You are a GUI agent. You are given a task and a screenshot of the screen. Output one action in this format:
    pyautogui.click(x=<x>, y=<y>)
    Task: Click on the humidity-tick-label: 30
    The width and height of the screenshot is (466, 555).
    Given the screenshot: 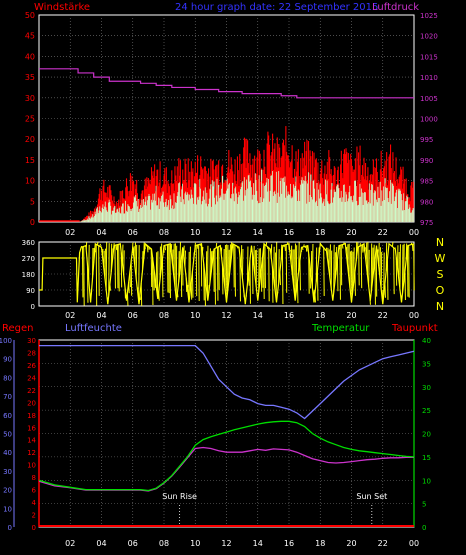 What is the action you would take?
    pyautogui.click(x=7, y=472)
    